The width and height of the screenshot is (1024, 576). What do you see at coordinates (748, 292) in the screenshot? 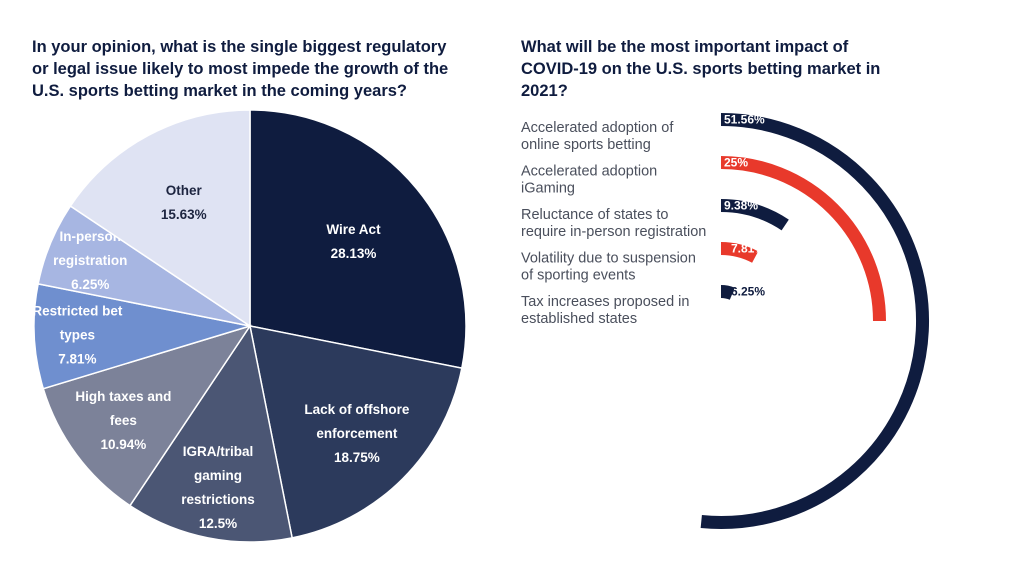
I see `radial-bar-value-4: 6.25%` at bounding box center [748, 292].